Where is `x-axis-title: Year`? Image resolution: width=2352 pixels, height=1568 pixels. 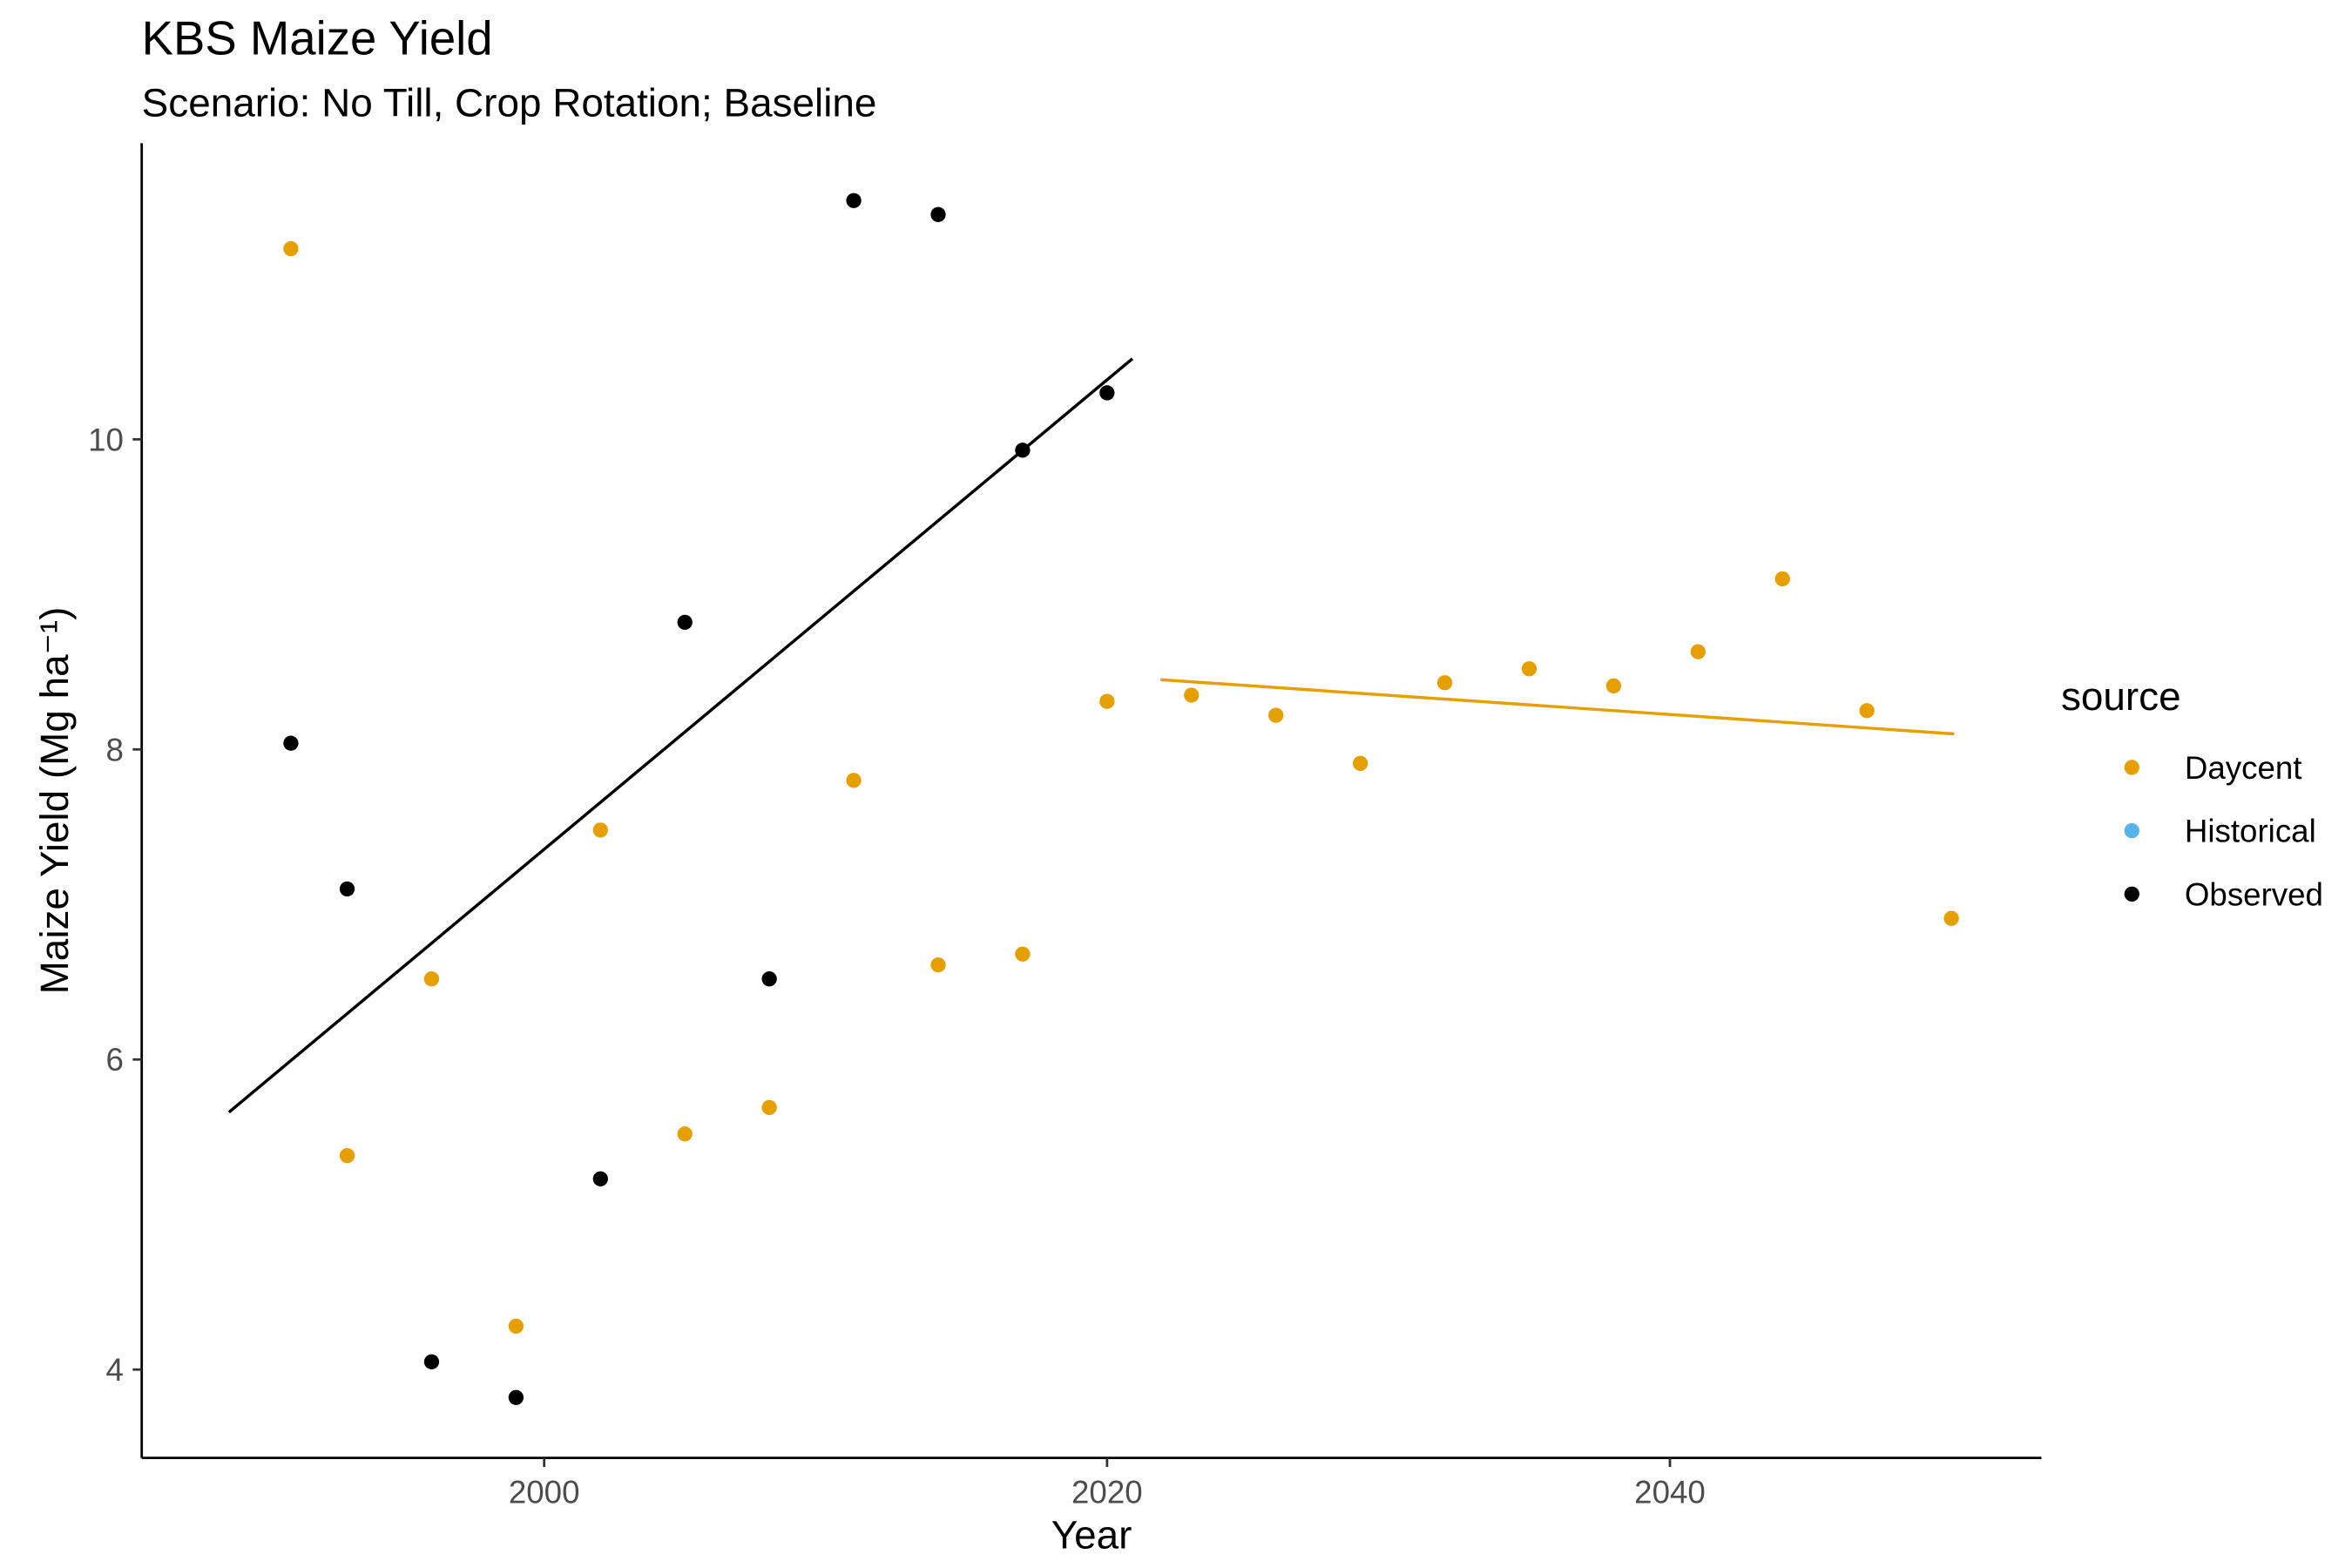
x-axis-title: Year is located at coordinates (1091, 1534).